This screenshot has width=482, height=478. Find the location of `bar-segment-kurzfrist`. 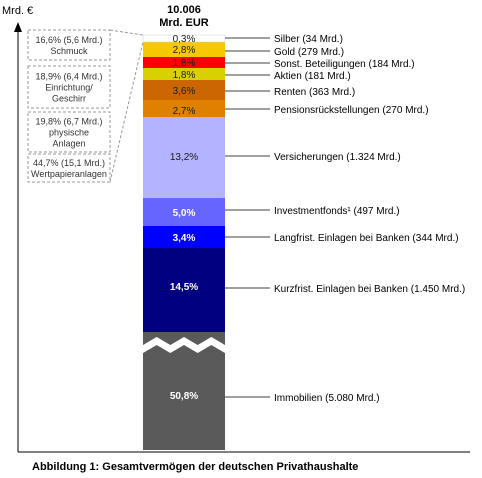

bar-segment-kurzfrist is located at coordinates (184, 290).